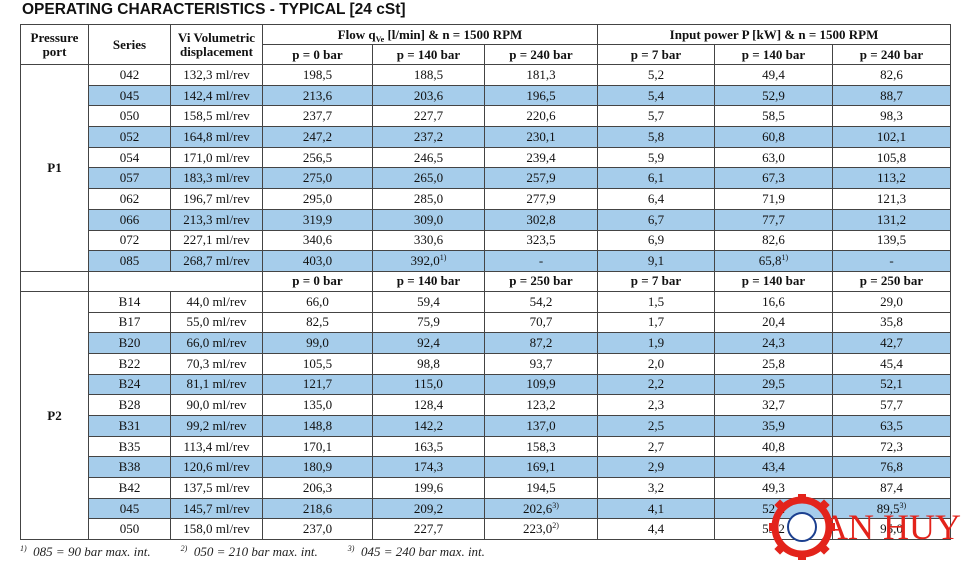  I want to click on subheader-cell: p = 240 bar, so click(541, 54).